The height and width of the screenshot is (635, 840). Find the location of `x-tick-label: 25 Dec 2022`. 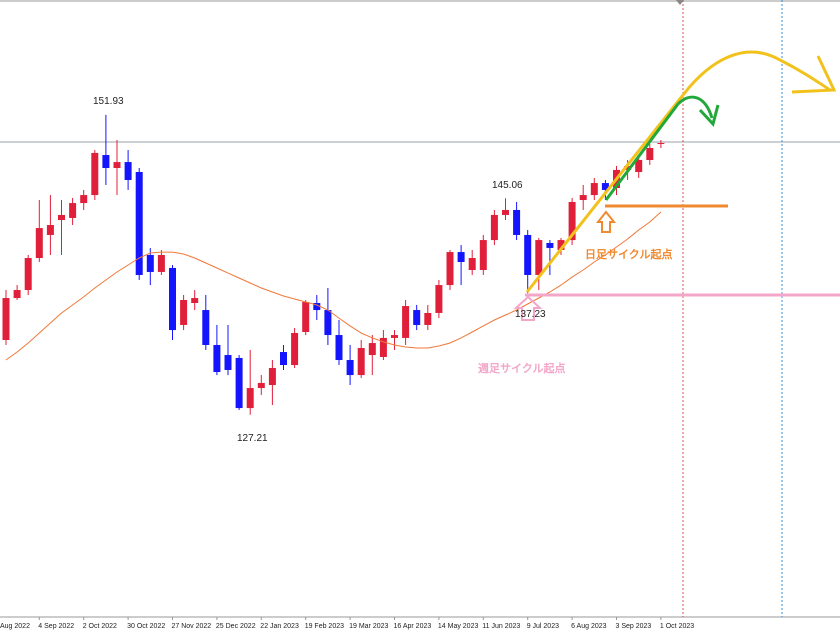

x-tick-label: 25 Dec 2022 is located at coordinates (236, 626).